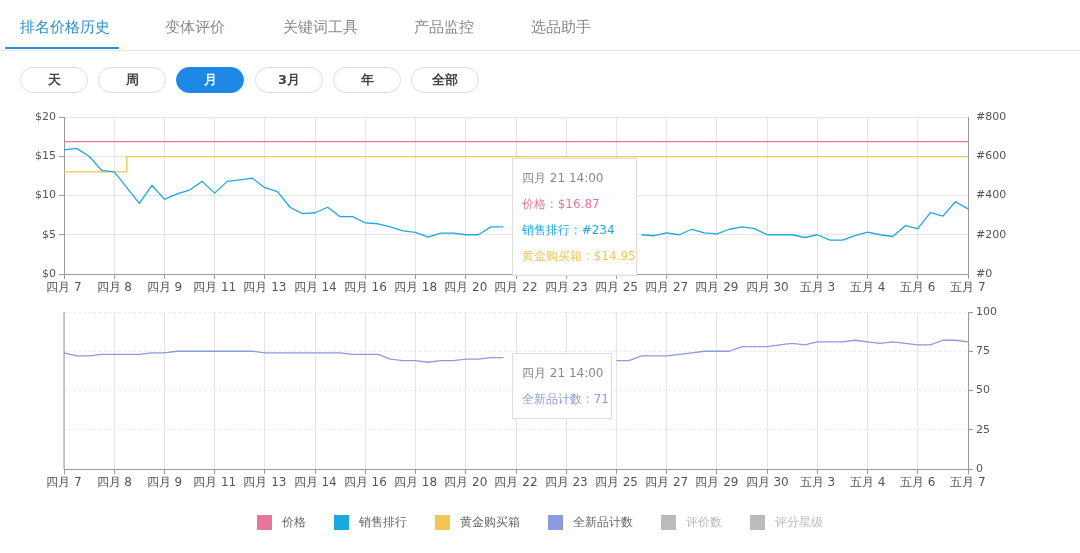 Image resolution: width=1080 pixels, height=553 pixels. Describe the element at coordinates (979, 468) in the screenshot. I see `y2-tick-label: 0` at that location.